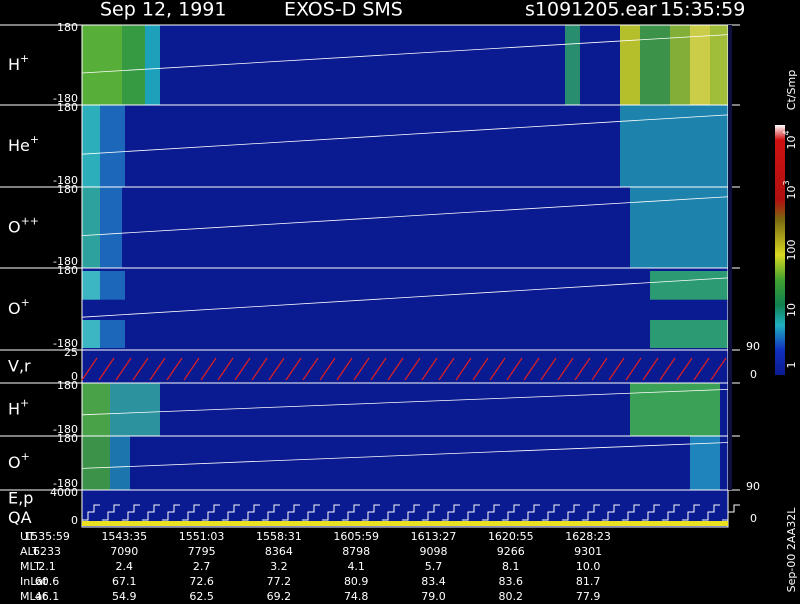 The height and width of the screenshot is (604, 800). Describe the element at coordinates (343, 10) in the screenshot. I see `instrument: EXOS-D SMS` at that location.